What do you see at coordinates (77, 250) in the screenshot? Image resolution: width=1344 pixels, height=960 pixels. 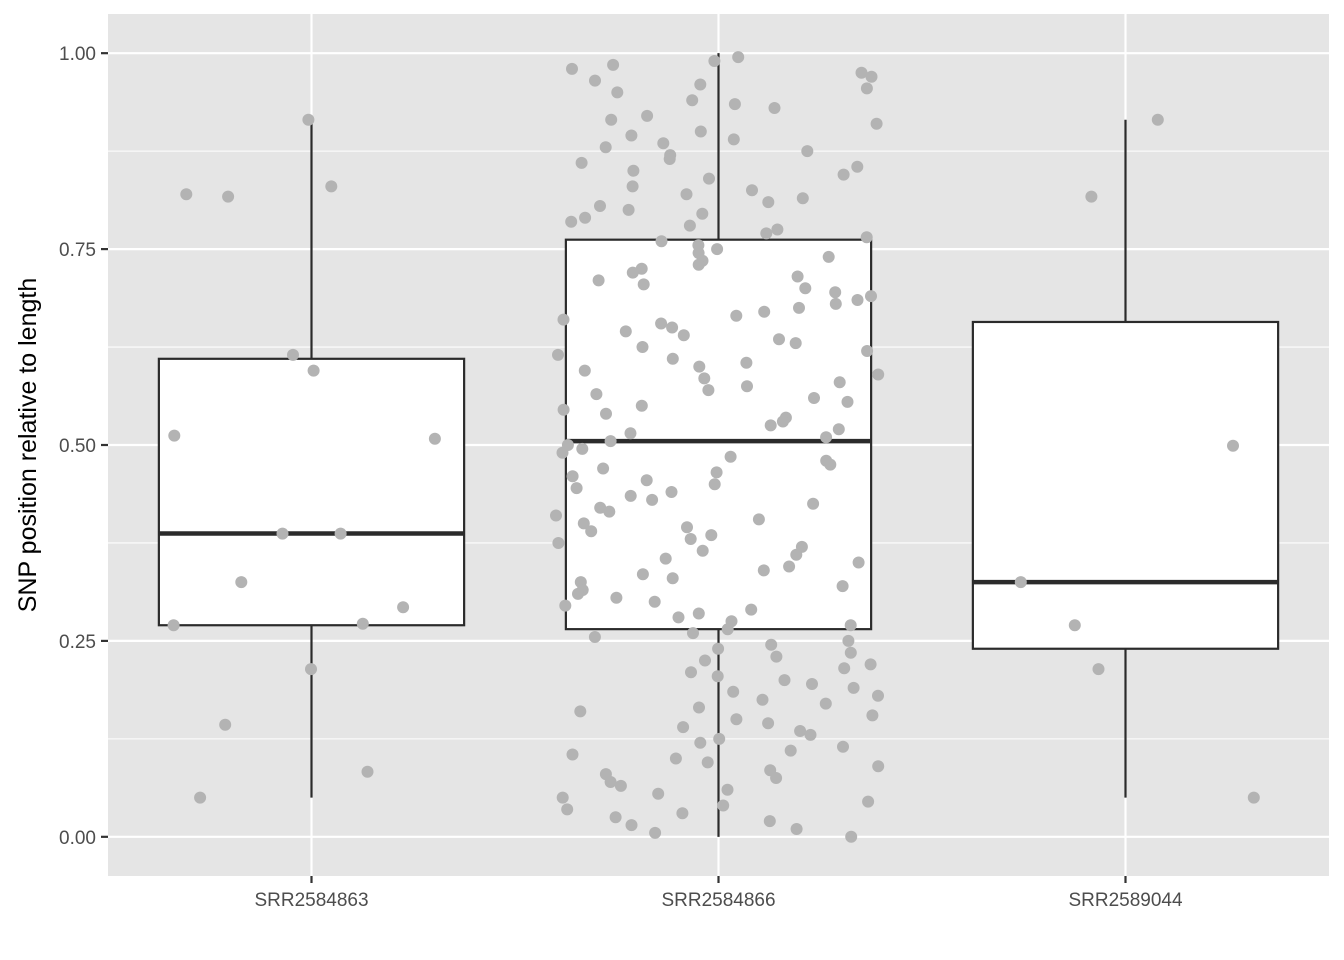 I see `y-tick-label: 0.75` at bounding box center [77, 250].